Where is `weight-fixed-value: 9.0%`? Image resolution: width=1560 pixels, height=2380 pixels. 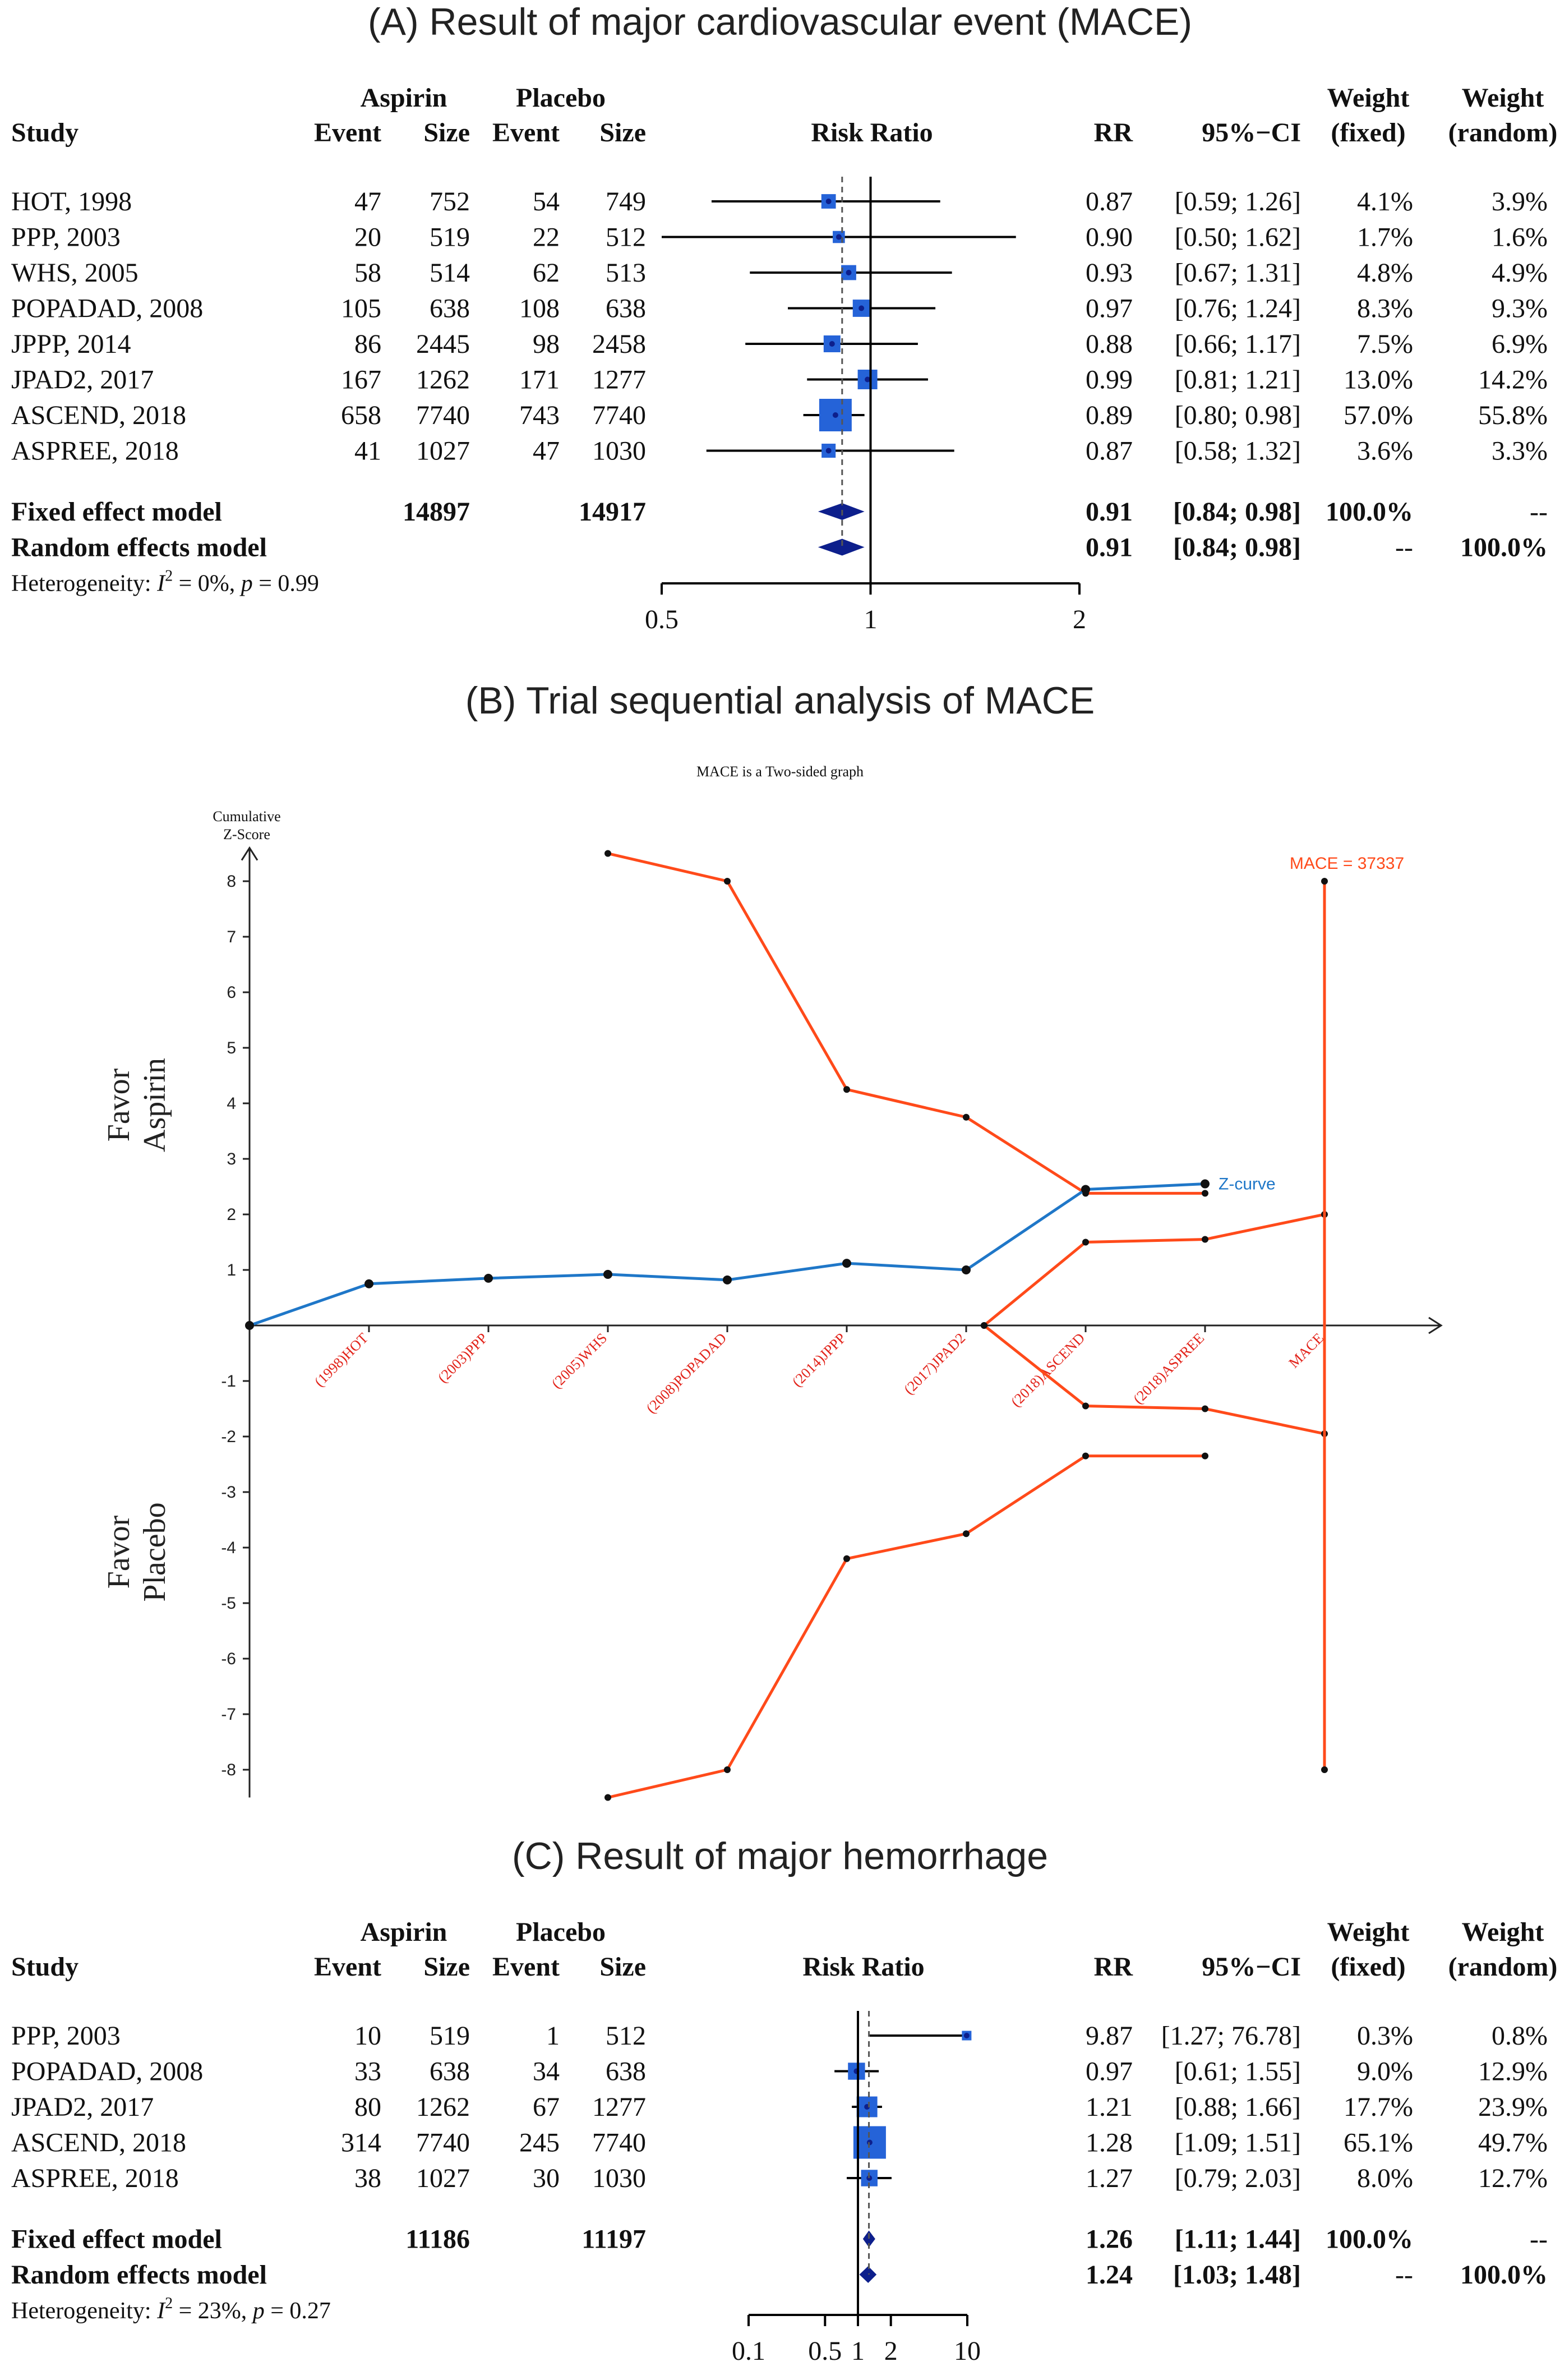 weight-fixed-value: 9.0% is located at coordinates (1385, 2072).